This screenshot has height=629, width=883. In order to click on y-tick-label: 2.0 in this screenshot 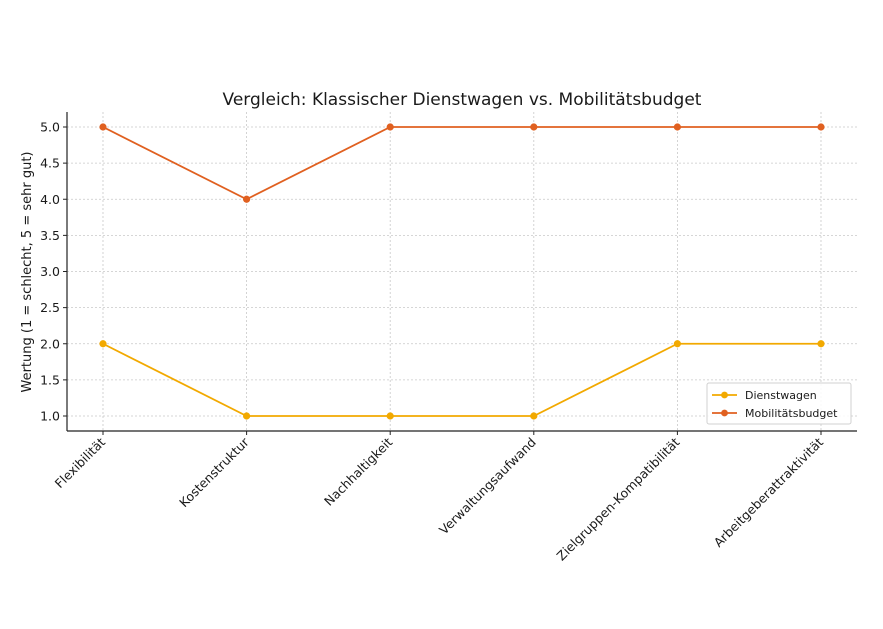, I will do `click(50, 343)`.